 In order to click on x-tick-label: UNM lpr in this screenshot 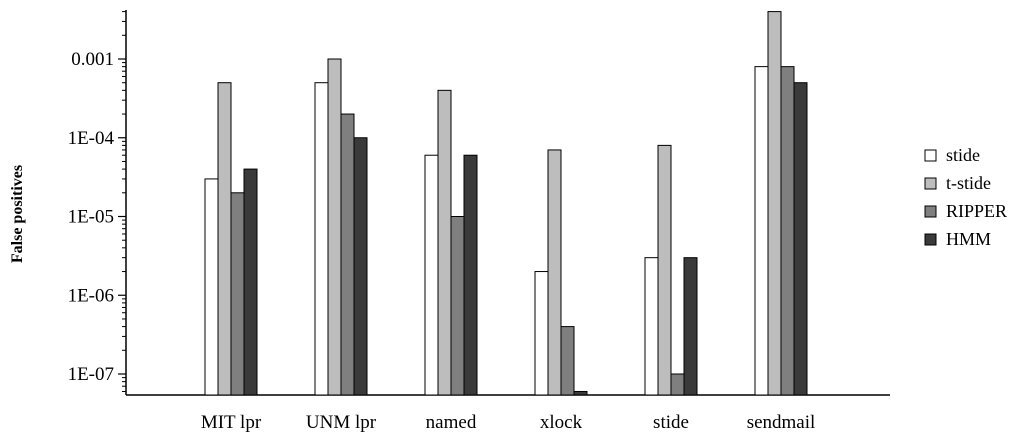, I will do `click(341, 422)`.